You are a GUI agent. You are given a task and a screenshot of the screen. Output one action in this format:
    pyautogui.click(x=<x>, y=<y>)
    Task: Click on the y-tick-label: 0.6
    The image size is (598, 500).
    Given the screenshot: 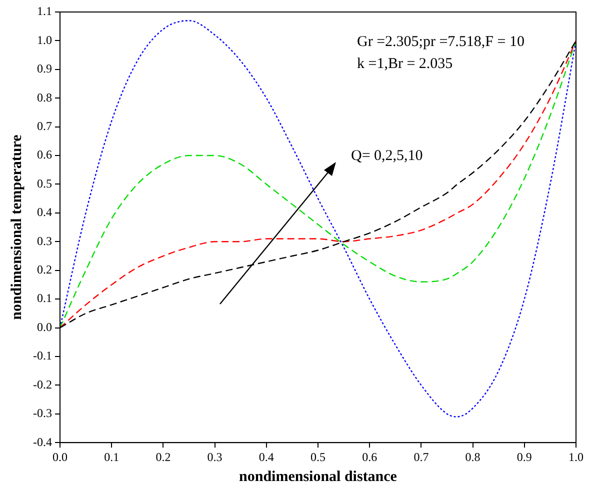 What is the action you would take?
    pyautogui.click(x=44, y=155)
    